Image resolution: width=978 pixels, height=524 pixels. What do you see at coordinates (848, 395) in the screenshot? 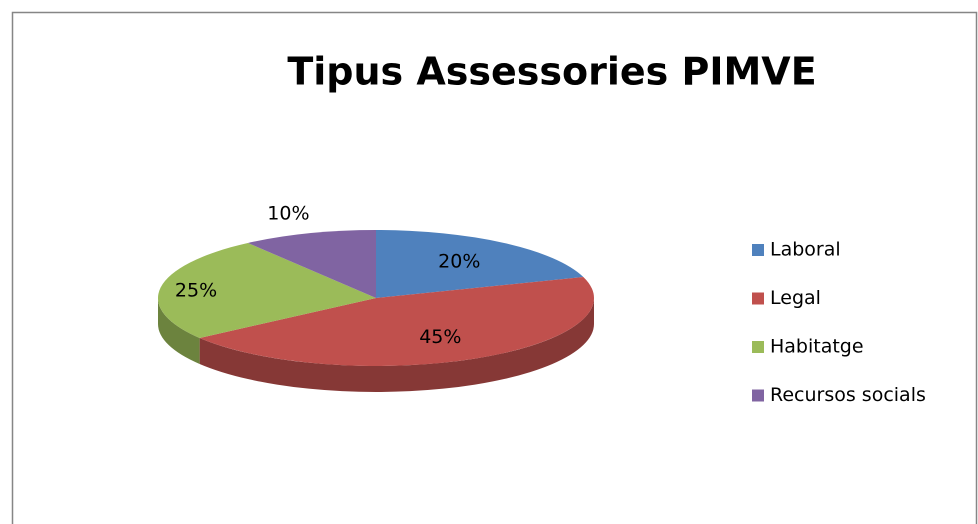
I see `legend-label: Recursos socials` at bounding box center [848, 395].